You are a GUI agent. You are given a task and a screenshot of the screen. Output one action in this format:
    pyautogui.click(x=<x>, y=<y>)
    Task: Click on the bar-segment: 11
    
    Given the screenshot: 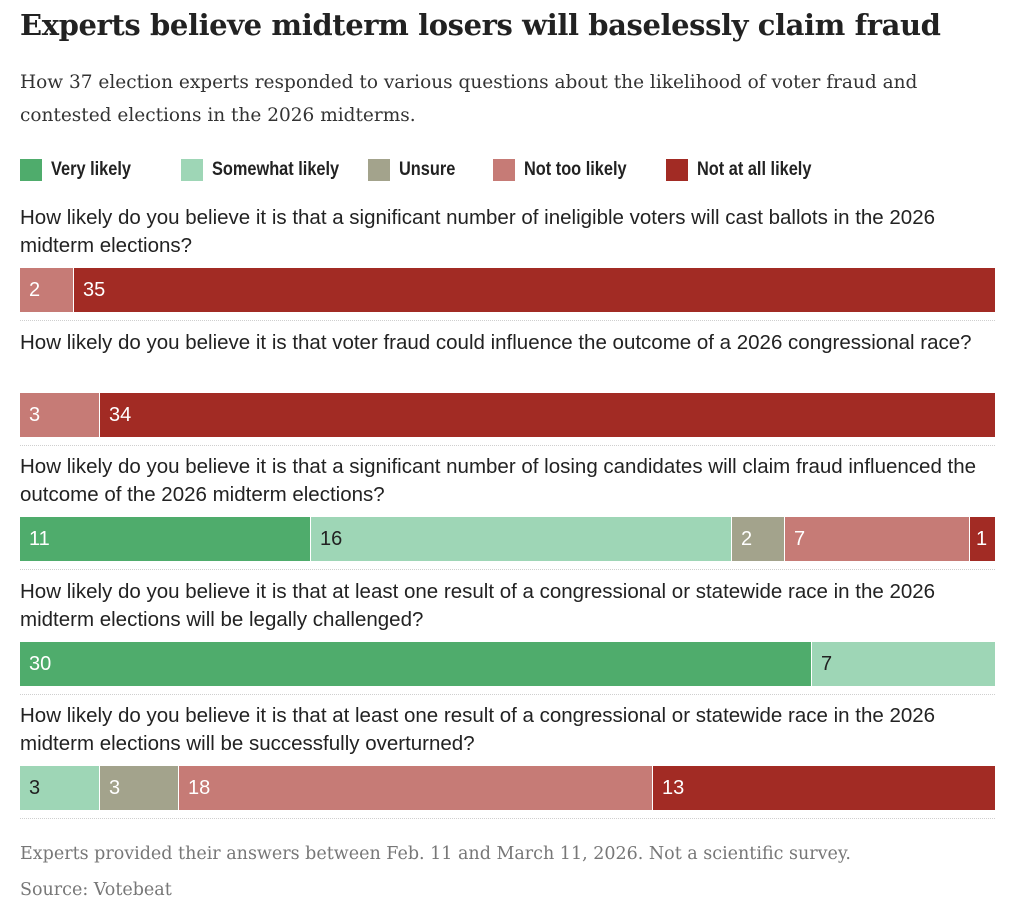 What is the action you would take?
    pyautogui.click(x=165, y=539)
    